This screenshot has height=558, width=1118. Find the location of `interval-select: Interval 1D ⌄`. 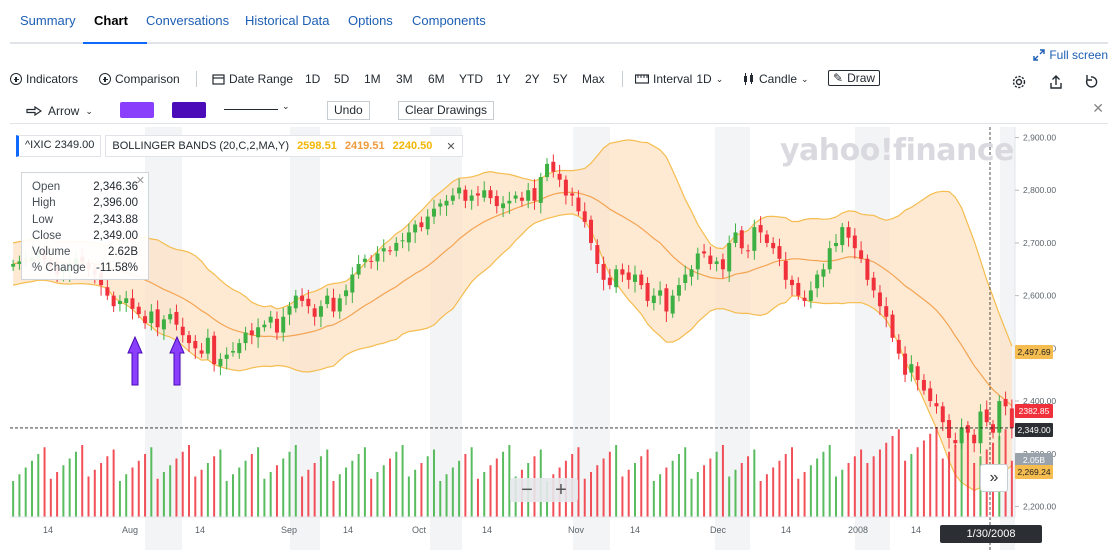

interval-select: Interval 1D ⌄ is located at coordinates (679, 79).